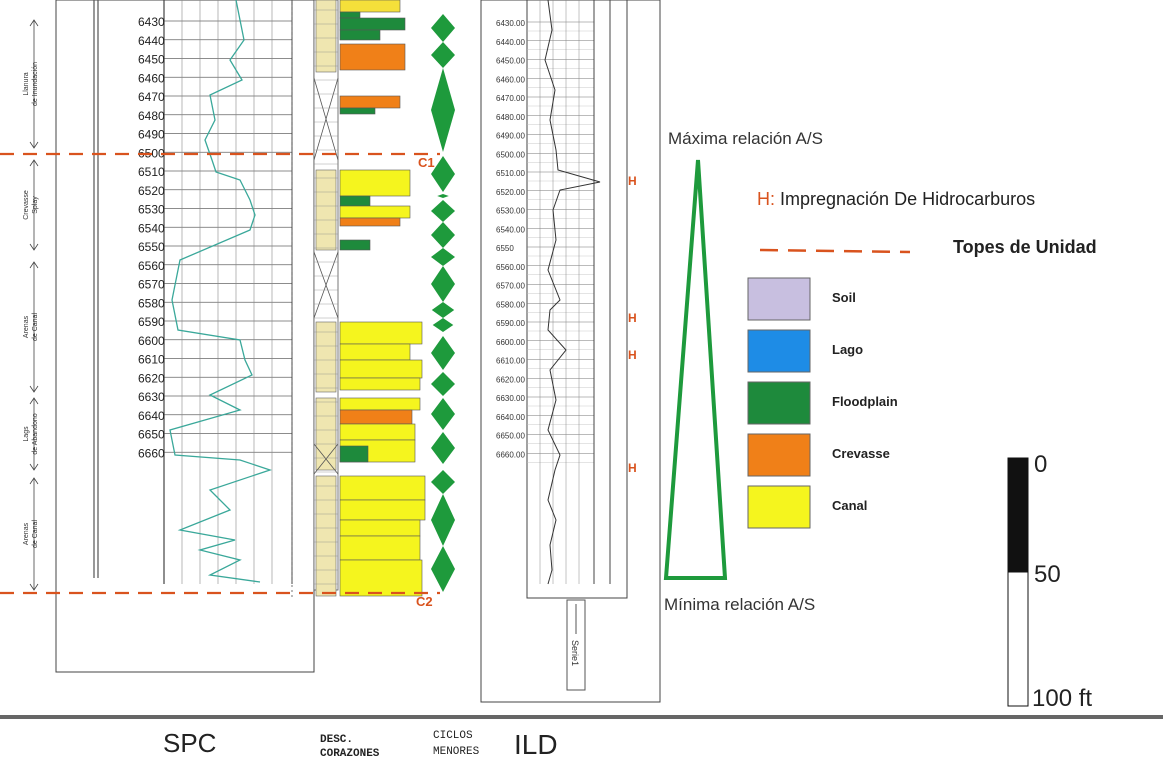 The image size is (1163, 760). I want to click on spc-depth-label: 6470, so click(151, 97).